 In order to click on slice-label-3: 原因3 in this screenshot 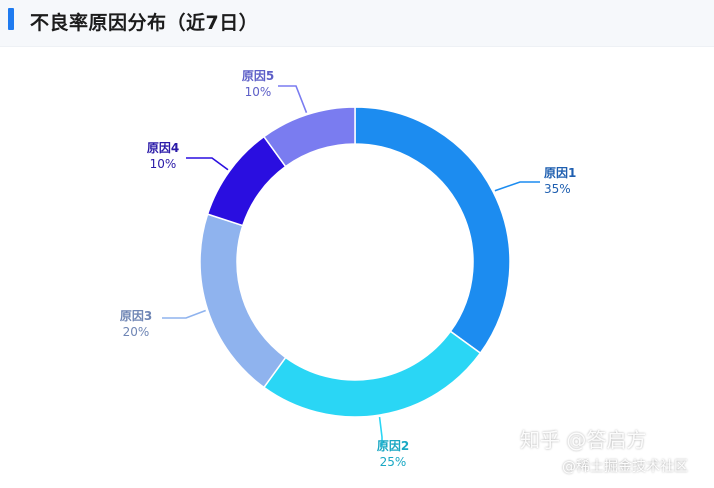, I will do `click(136, 315)`.